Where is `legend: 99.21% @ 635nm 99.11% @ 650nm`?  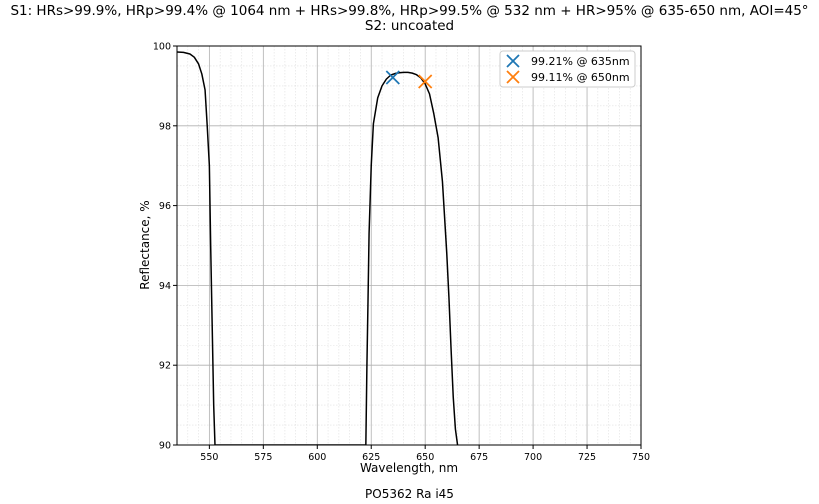 legend: 99.21% @ 635nm 99.11% @ 650nm is located at coordinates (567, 69).